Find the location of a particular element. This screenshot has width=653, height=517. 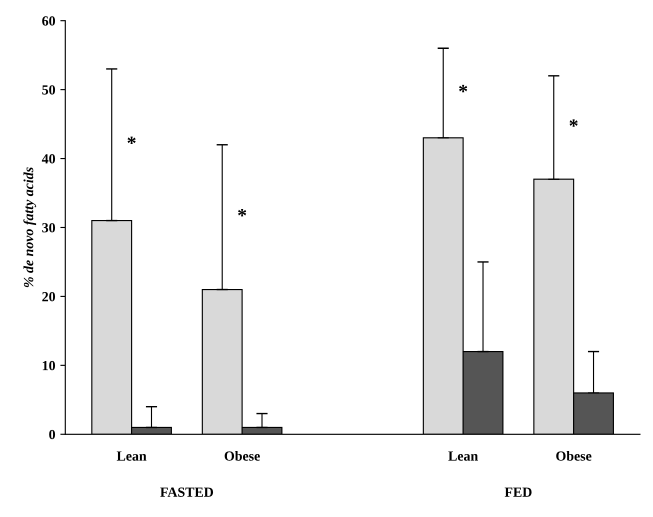

y-tick-label: 10 is located at coordinates (49, 365).